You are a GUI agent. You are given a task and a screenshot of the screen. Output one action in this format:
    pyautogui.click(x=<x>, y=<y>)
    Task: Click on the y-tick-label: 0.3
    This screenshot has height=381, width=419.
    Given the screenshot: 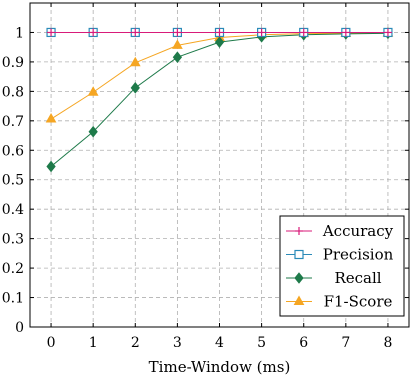 What is the action you would take?
    pyautogui.click(x=13, y=240)
    